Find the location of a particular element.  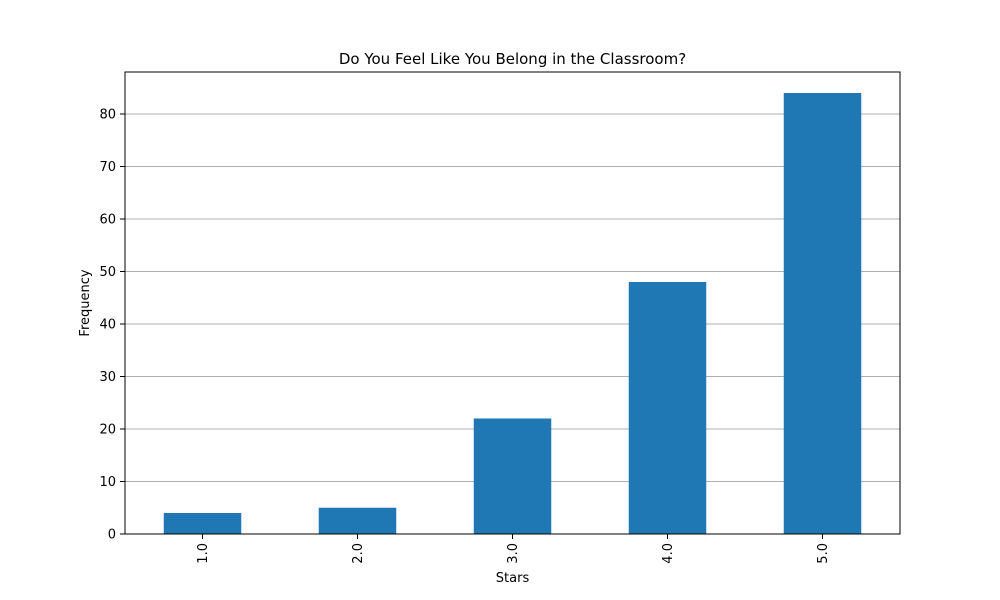

y-tick-label: 50 is located at coordinates (107, 272).